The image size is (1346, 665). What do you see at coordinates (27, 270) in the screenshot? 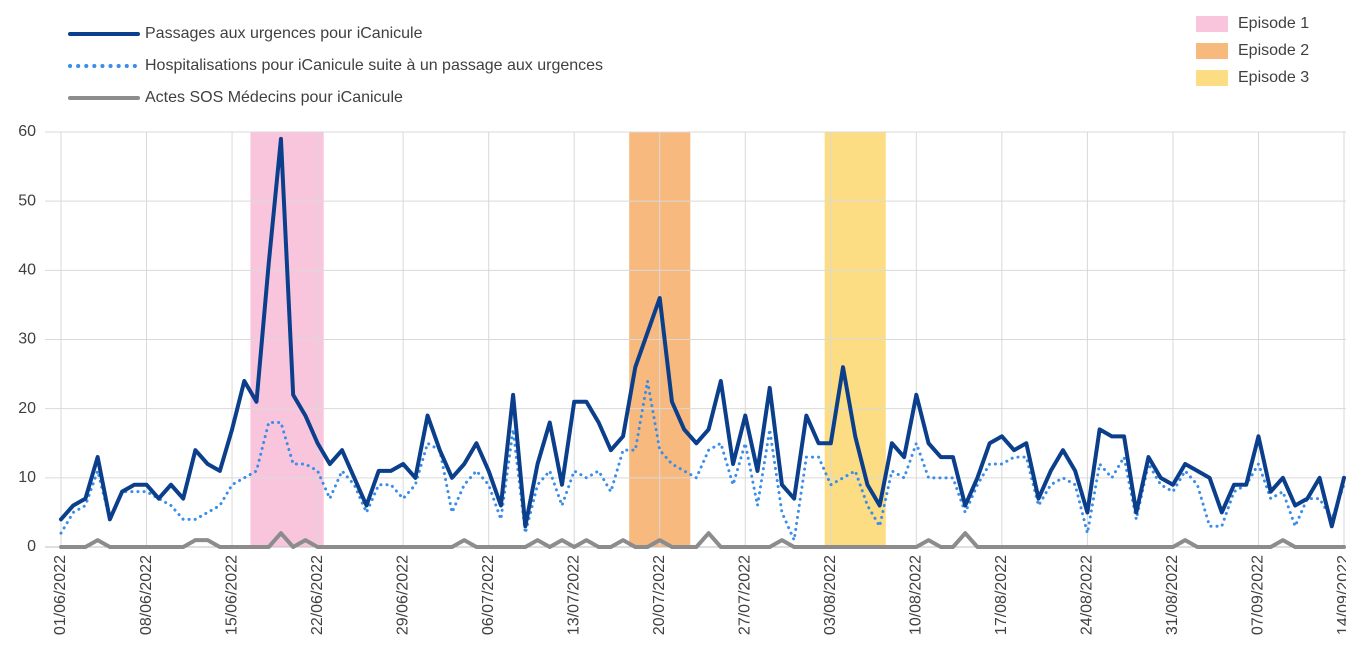
I see `y-tick-label: 40` at bounding box center [27, 270].